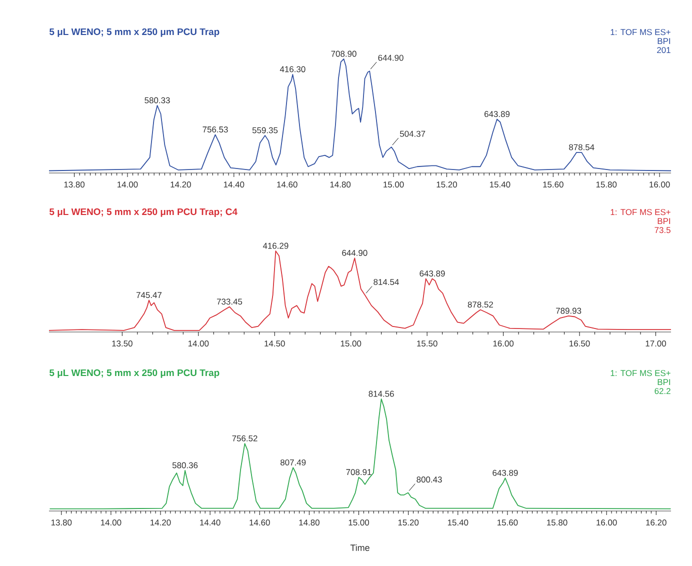 Image resolution: width=692 pixels, height=566 pixels. Describe the element at coordinates (274, 343) in the screenshot. I see `x-tick-label: 14.50` at that location.